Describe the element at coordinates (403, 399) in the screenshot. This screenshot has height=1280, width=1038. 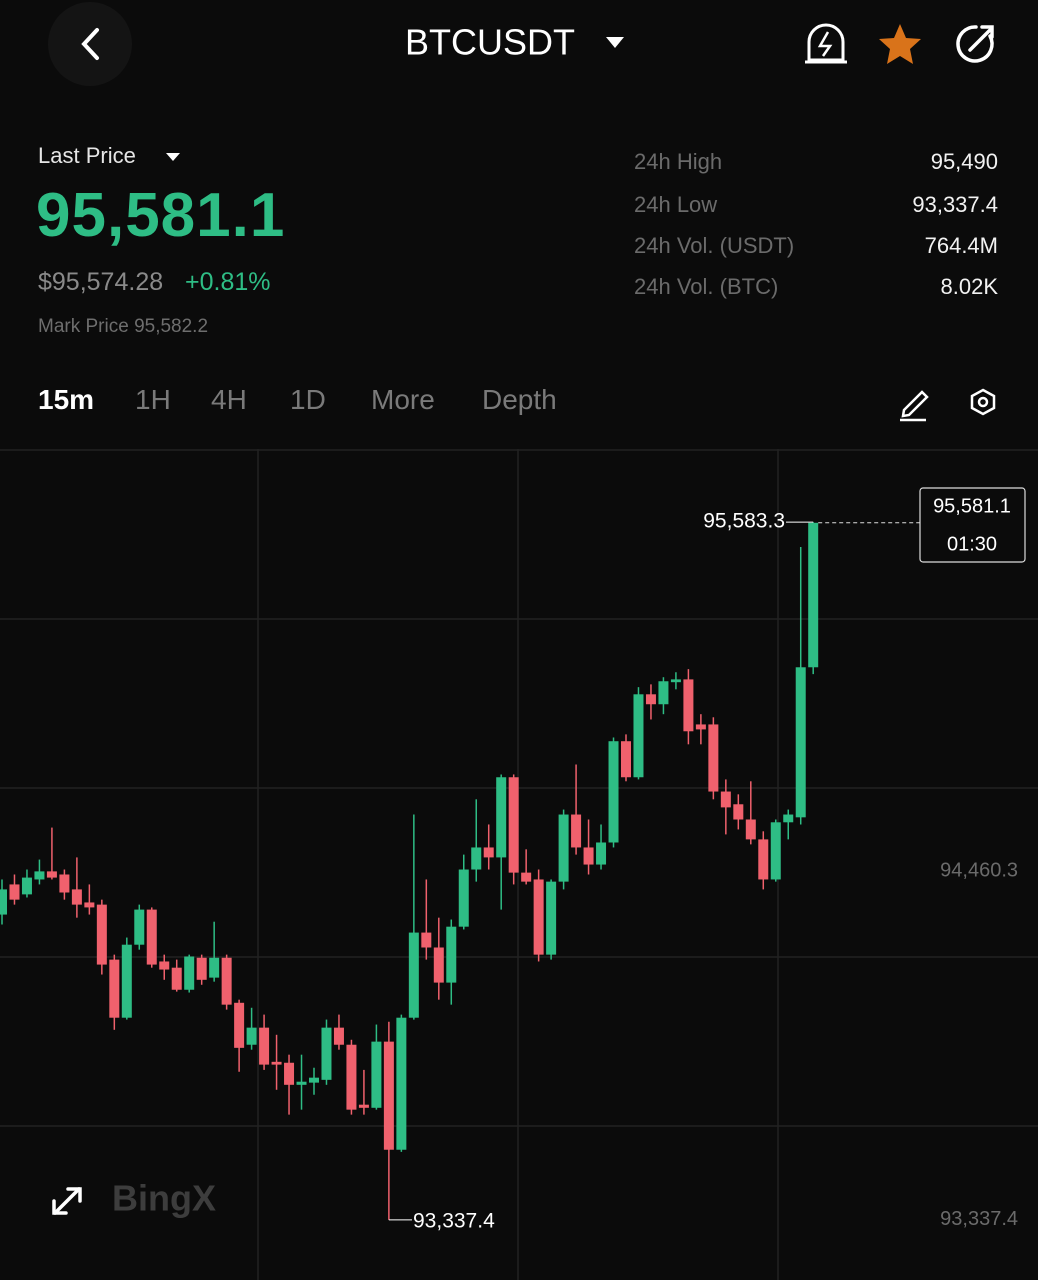
I see `timeframe-tab: More` at that location.